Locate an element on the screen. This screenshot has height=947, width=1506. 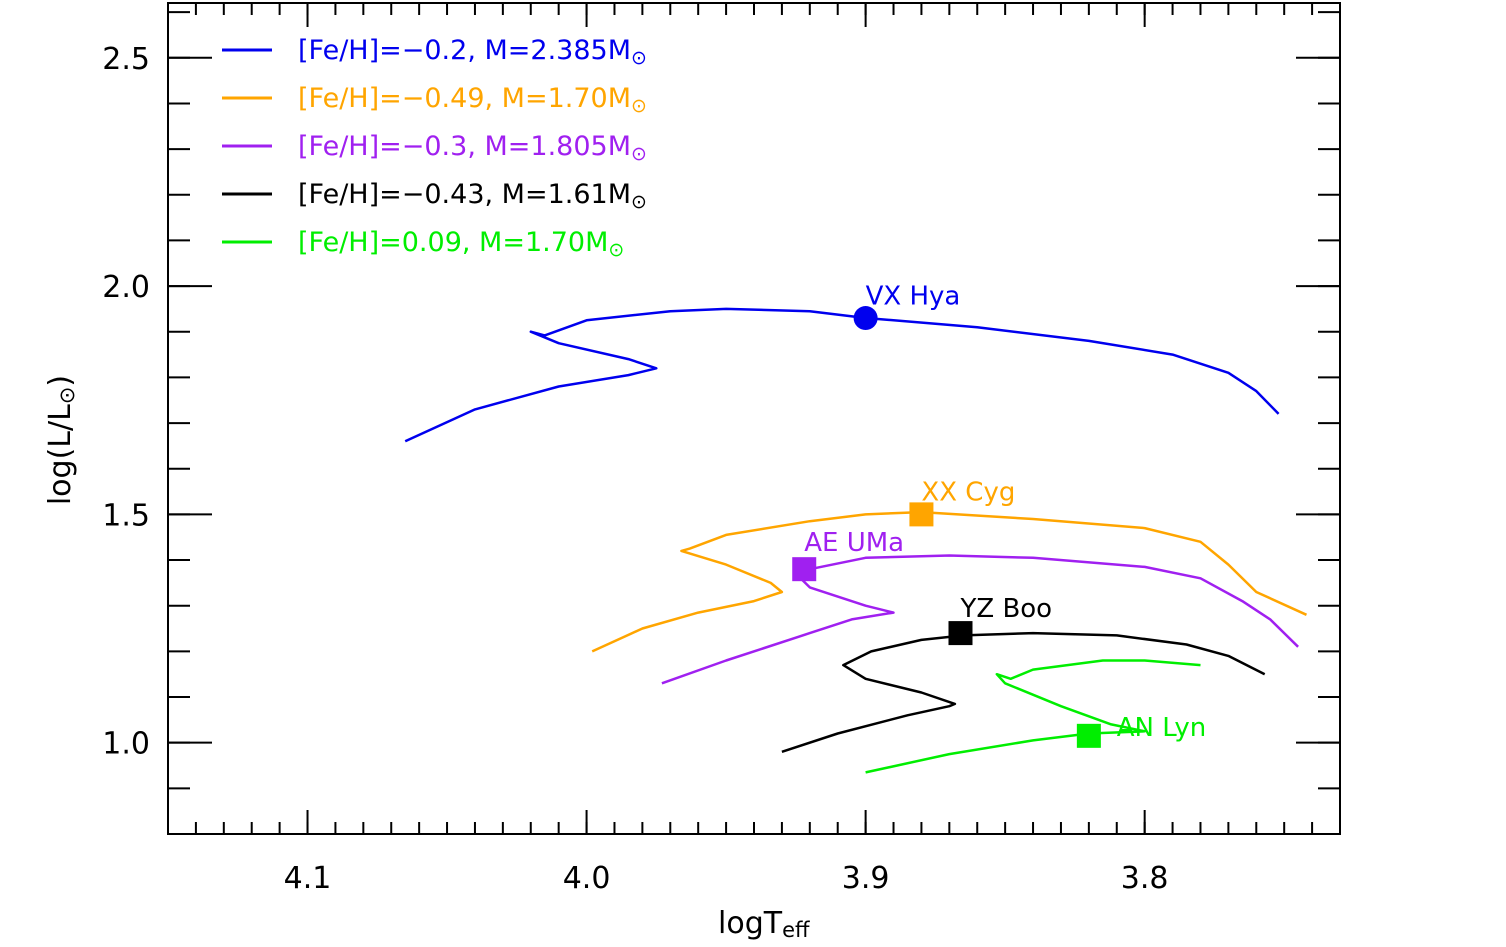
star-label: AN Lyn is located at coordinates (1161, 728).